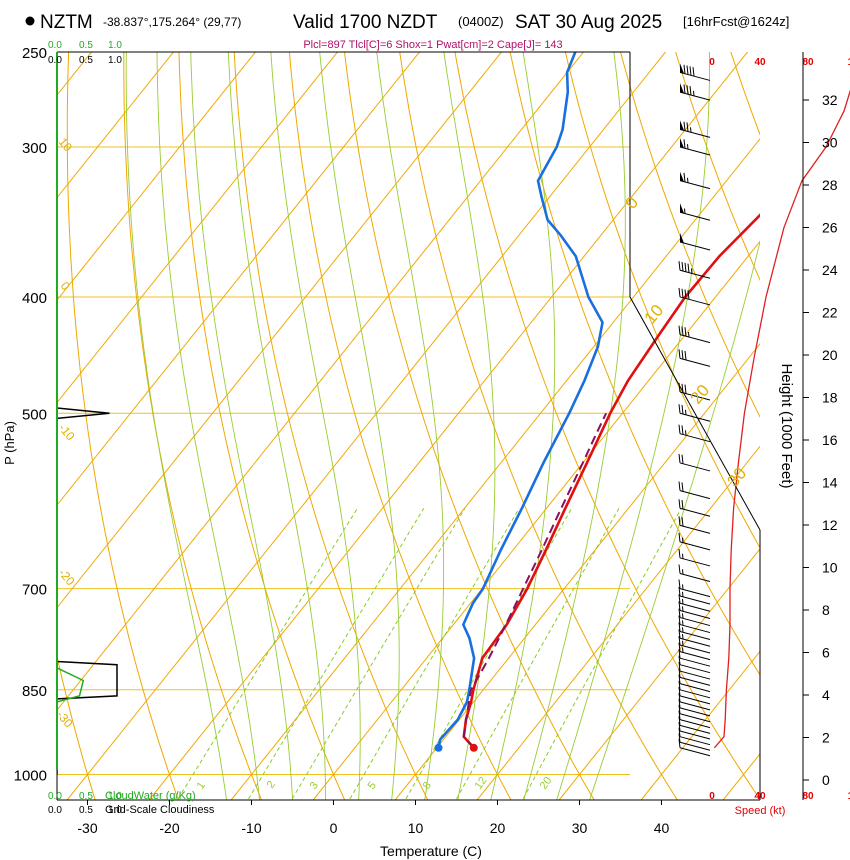 The height and width of the screenshot is (860, 850). Describe the element at coordinates (34, 590) in the screenshot. I see `pressure-label-700: 700` at that location.